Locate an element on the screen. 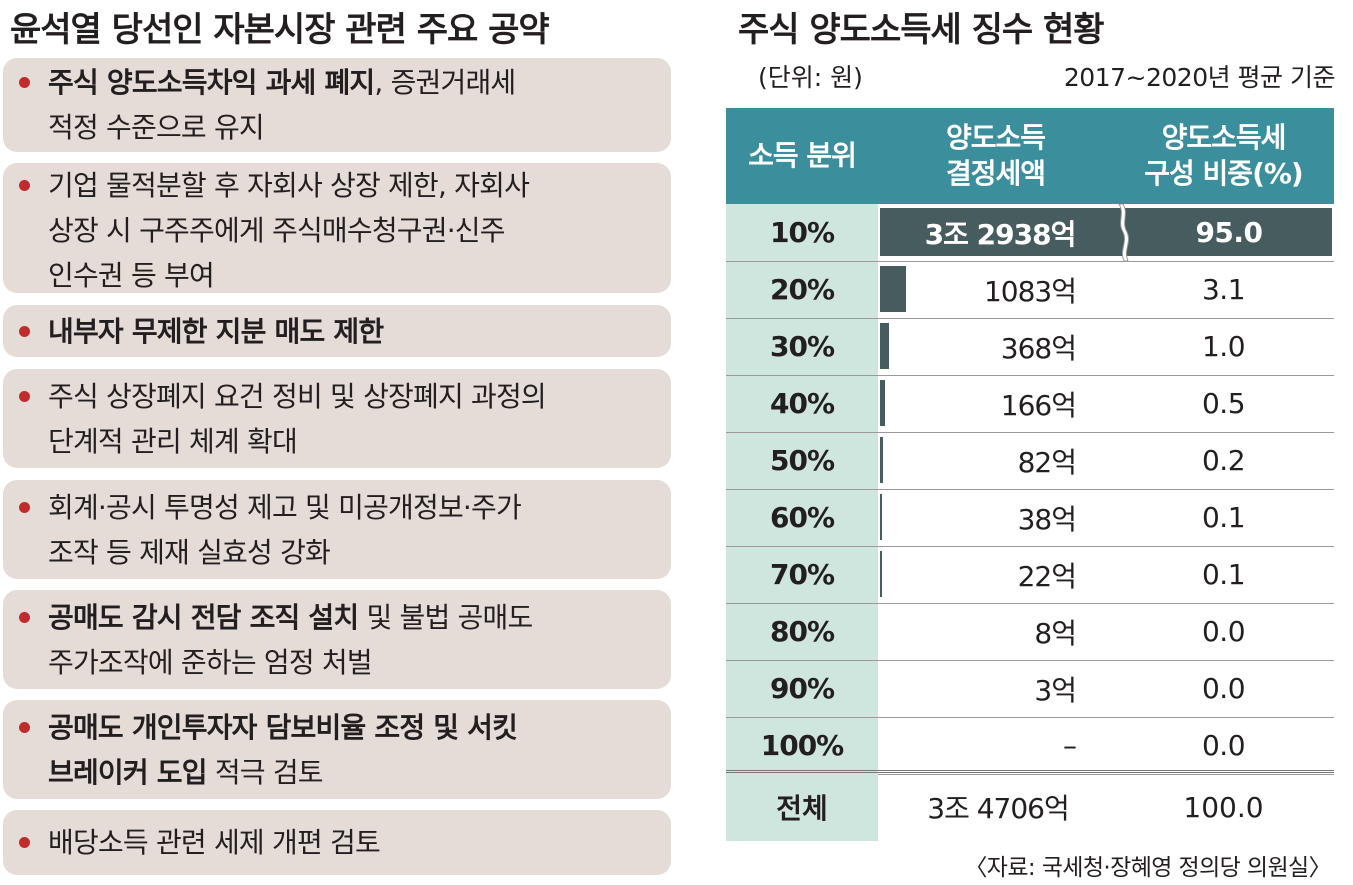 The height and width of the screenshot is (885, 1353). pledge-text: 주가조작에 준하는 엄정 처벌 is located at coordinates (210, 662).